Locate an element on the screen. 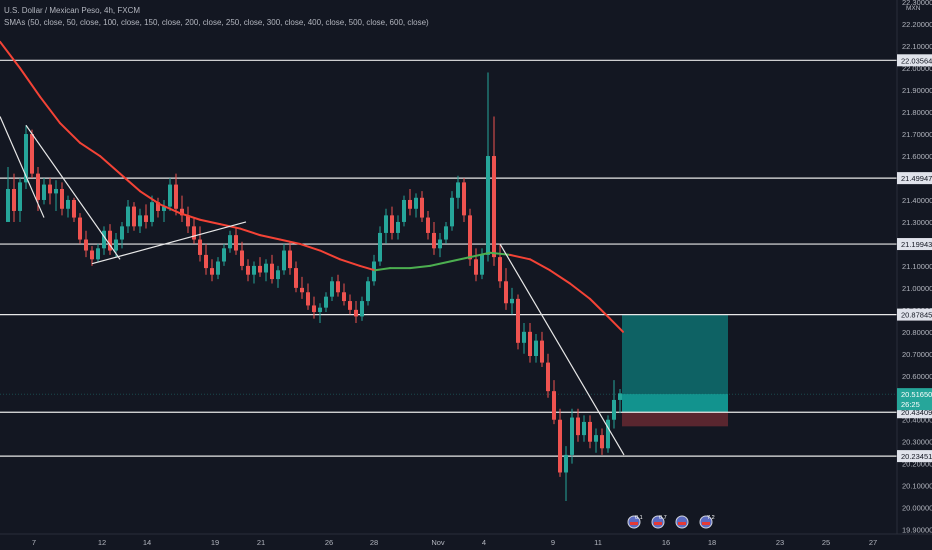  economic-event-icon: 0.1 is located at coordinates (635, 522).